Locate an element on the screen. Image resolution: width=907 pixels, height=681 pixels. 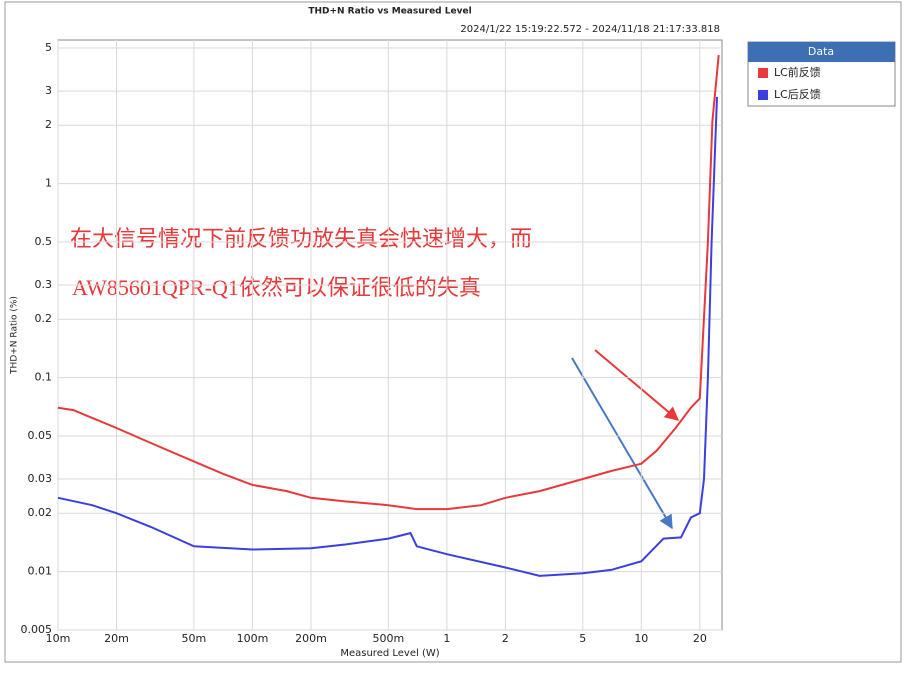
y-tick-label: 0.1 is located at coordinates (44, 377).